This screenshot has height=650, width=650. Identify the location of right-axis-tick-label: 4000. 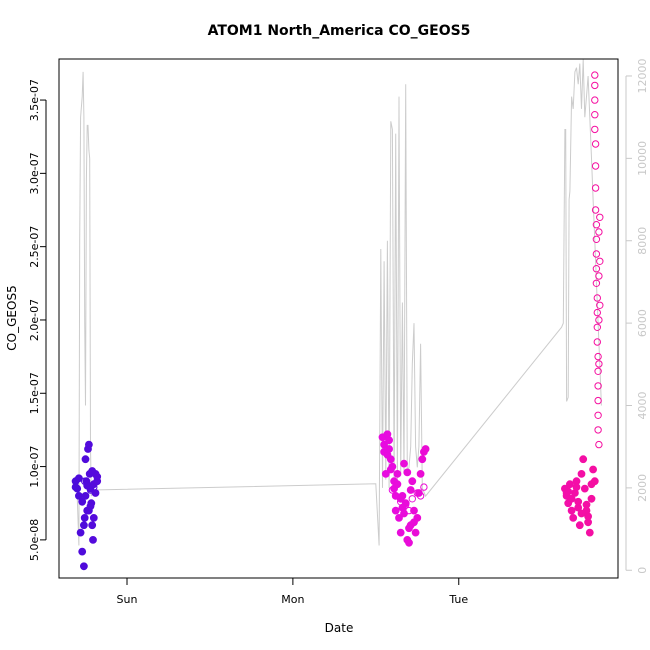
(642, 406).